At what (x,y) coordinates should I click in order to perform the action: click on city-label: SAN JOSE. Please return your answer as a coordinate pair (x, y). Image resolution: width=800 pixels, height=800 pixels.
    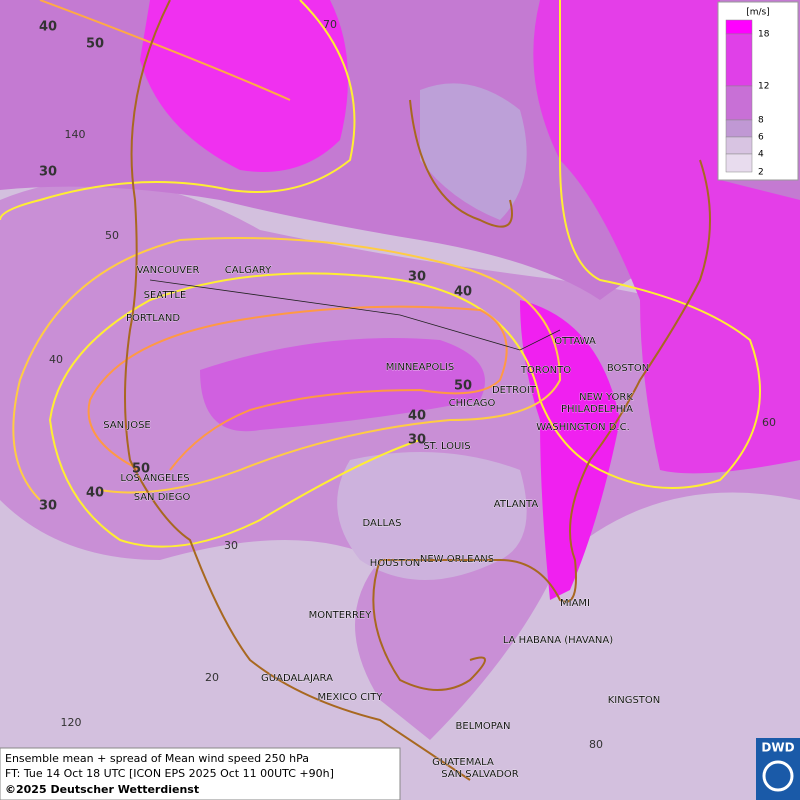
    Looking at the image, I should click on (127, 425).